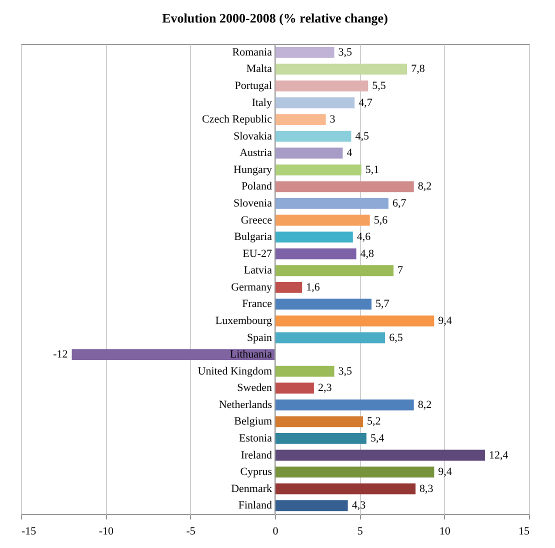 This screenshot has height=548, width=555. I want to click on data-label: 5,4, so click(377, 438).